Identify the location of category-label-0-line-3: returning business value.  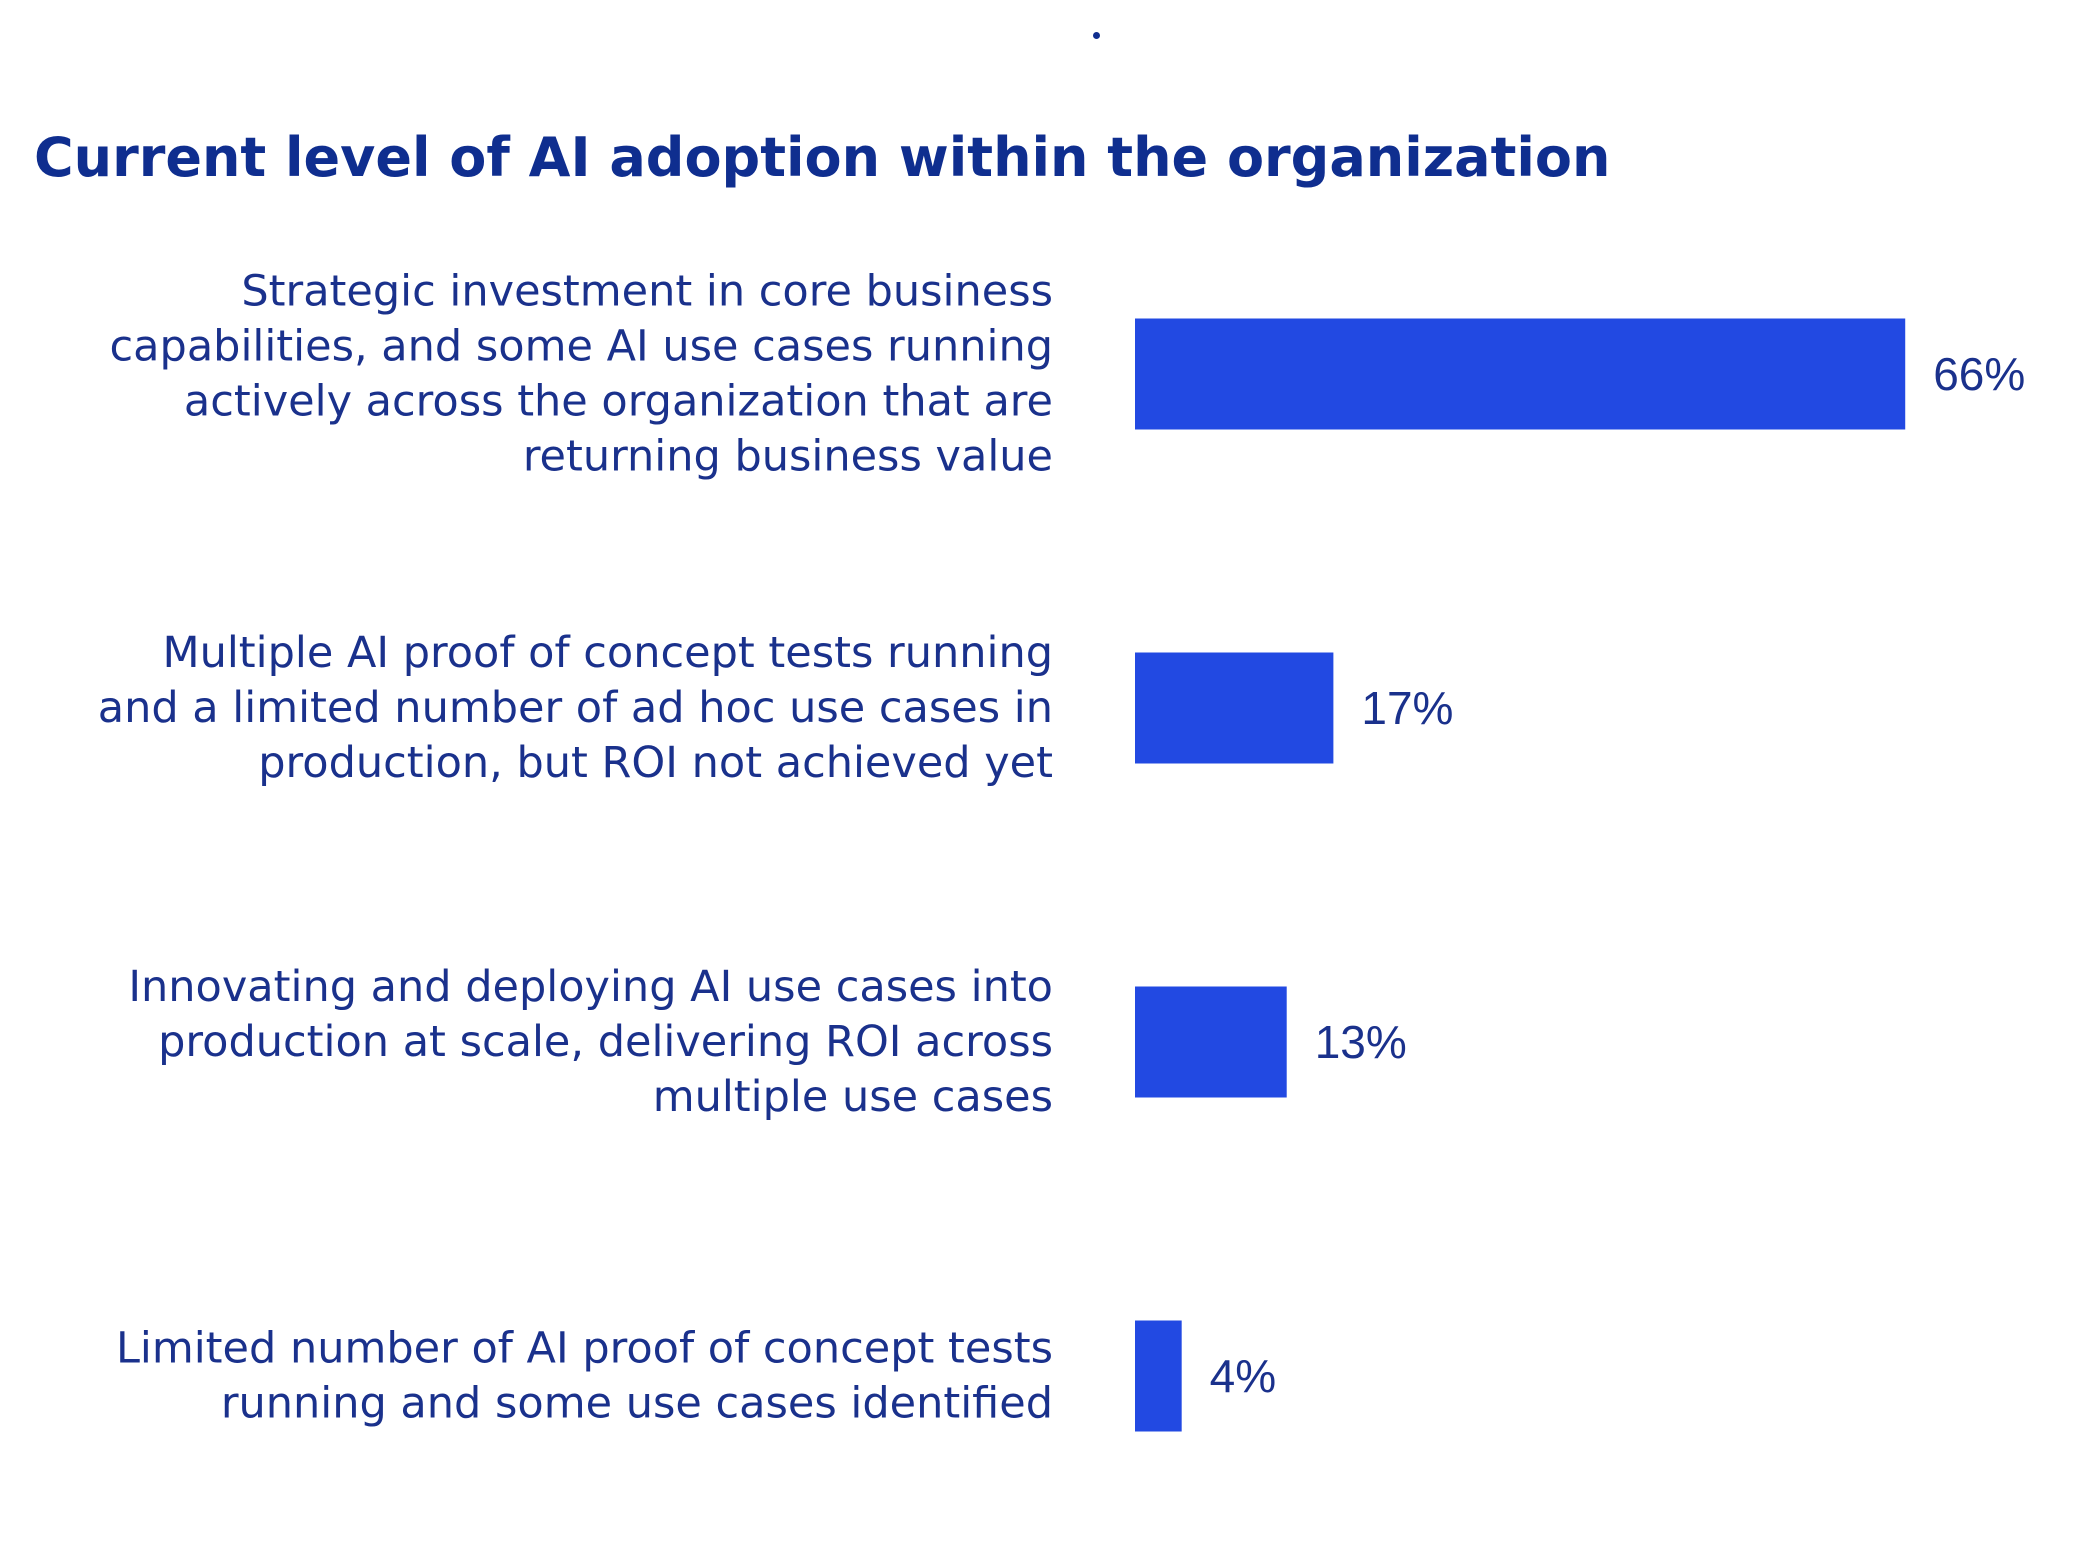
(788, 457).